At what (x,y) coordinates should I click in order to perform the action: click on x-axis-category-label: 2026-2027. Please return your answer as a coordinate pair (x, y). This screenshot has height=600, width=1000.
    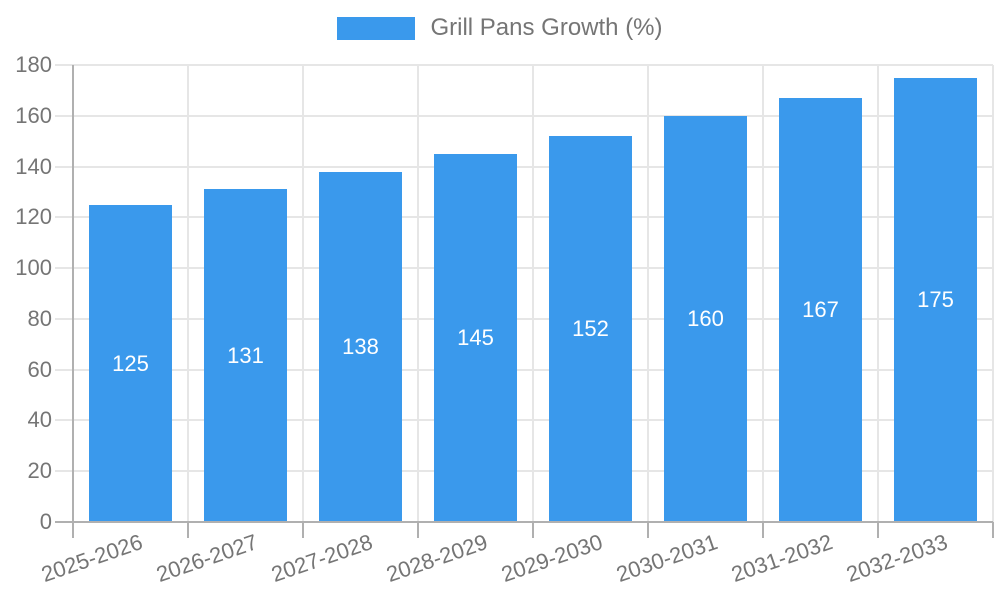
    Looking at the image, I should click on (207, 558).